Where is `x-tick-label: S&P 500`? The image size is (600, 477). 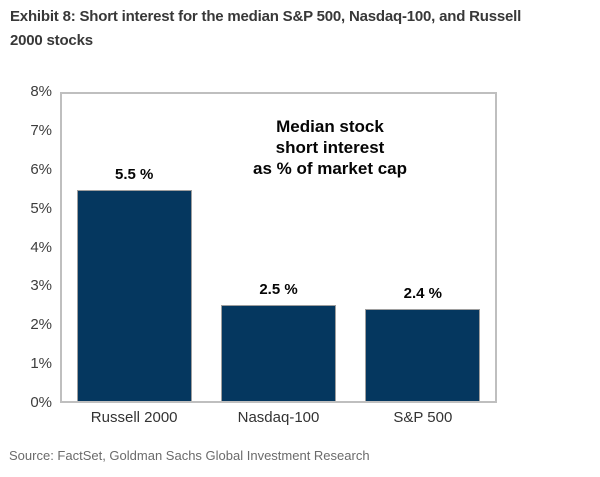
x-tick-label: S&P 500 is located at coordinates (423, 417).